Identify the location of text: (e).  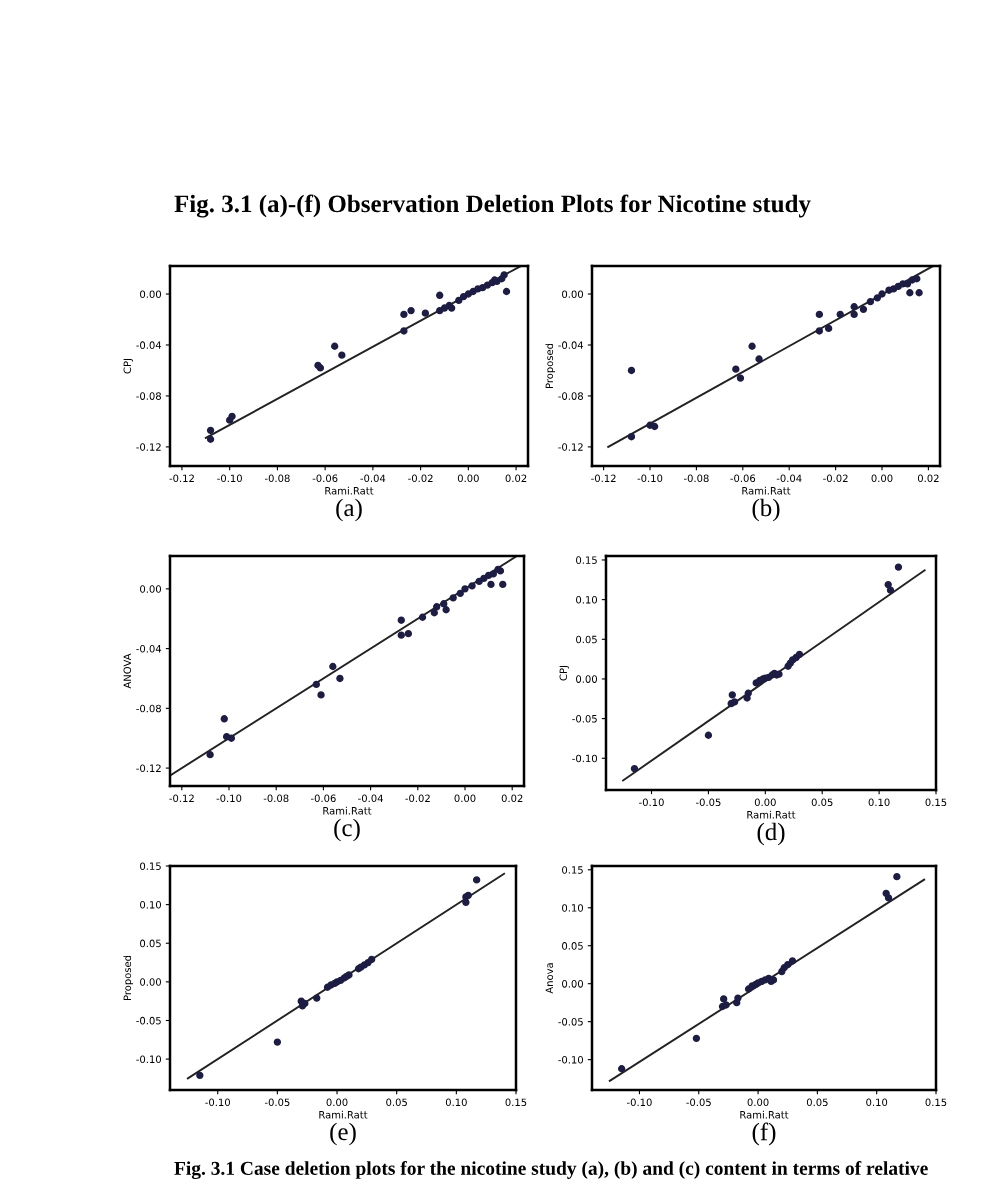
(343, 1134).